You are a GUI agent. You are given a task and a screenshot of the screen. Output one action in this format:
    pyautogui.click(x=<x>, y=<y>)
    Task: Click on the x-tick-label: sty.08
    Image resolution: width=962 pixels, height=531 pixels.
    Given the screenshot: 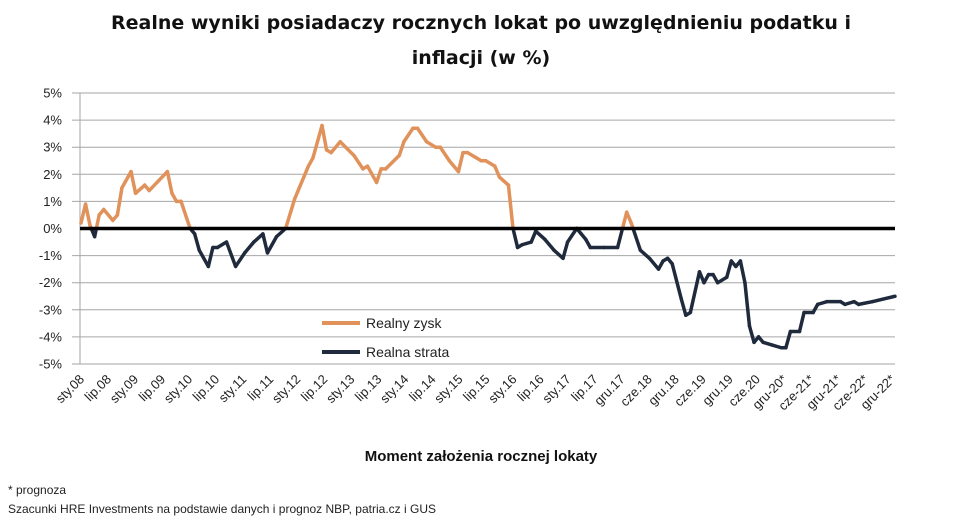 What is the action you would take?
    pyautogui.click(x=70, y=389)
    